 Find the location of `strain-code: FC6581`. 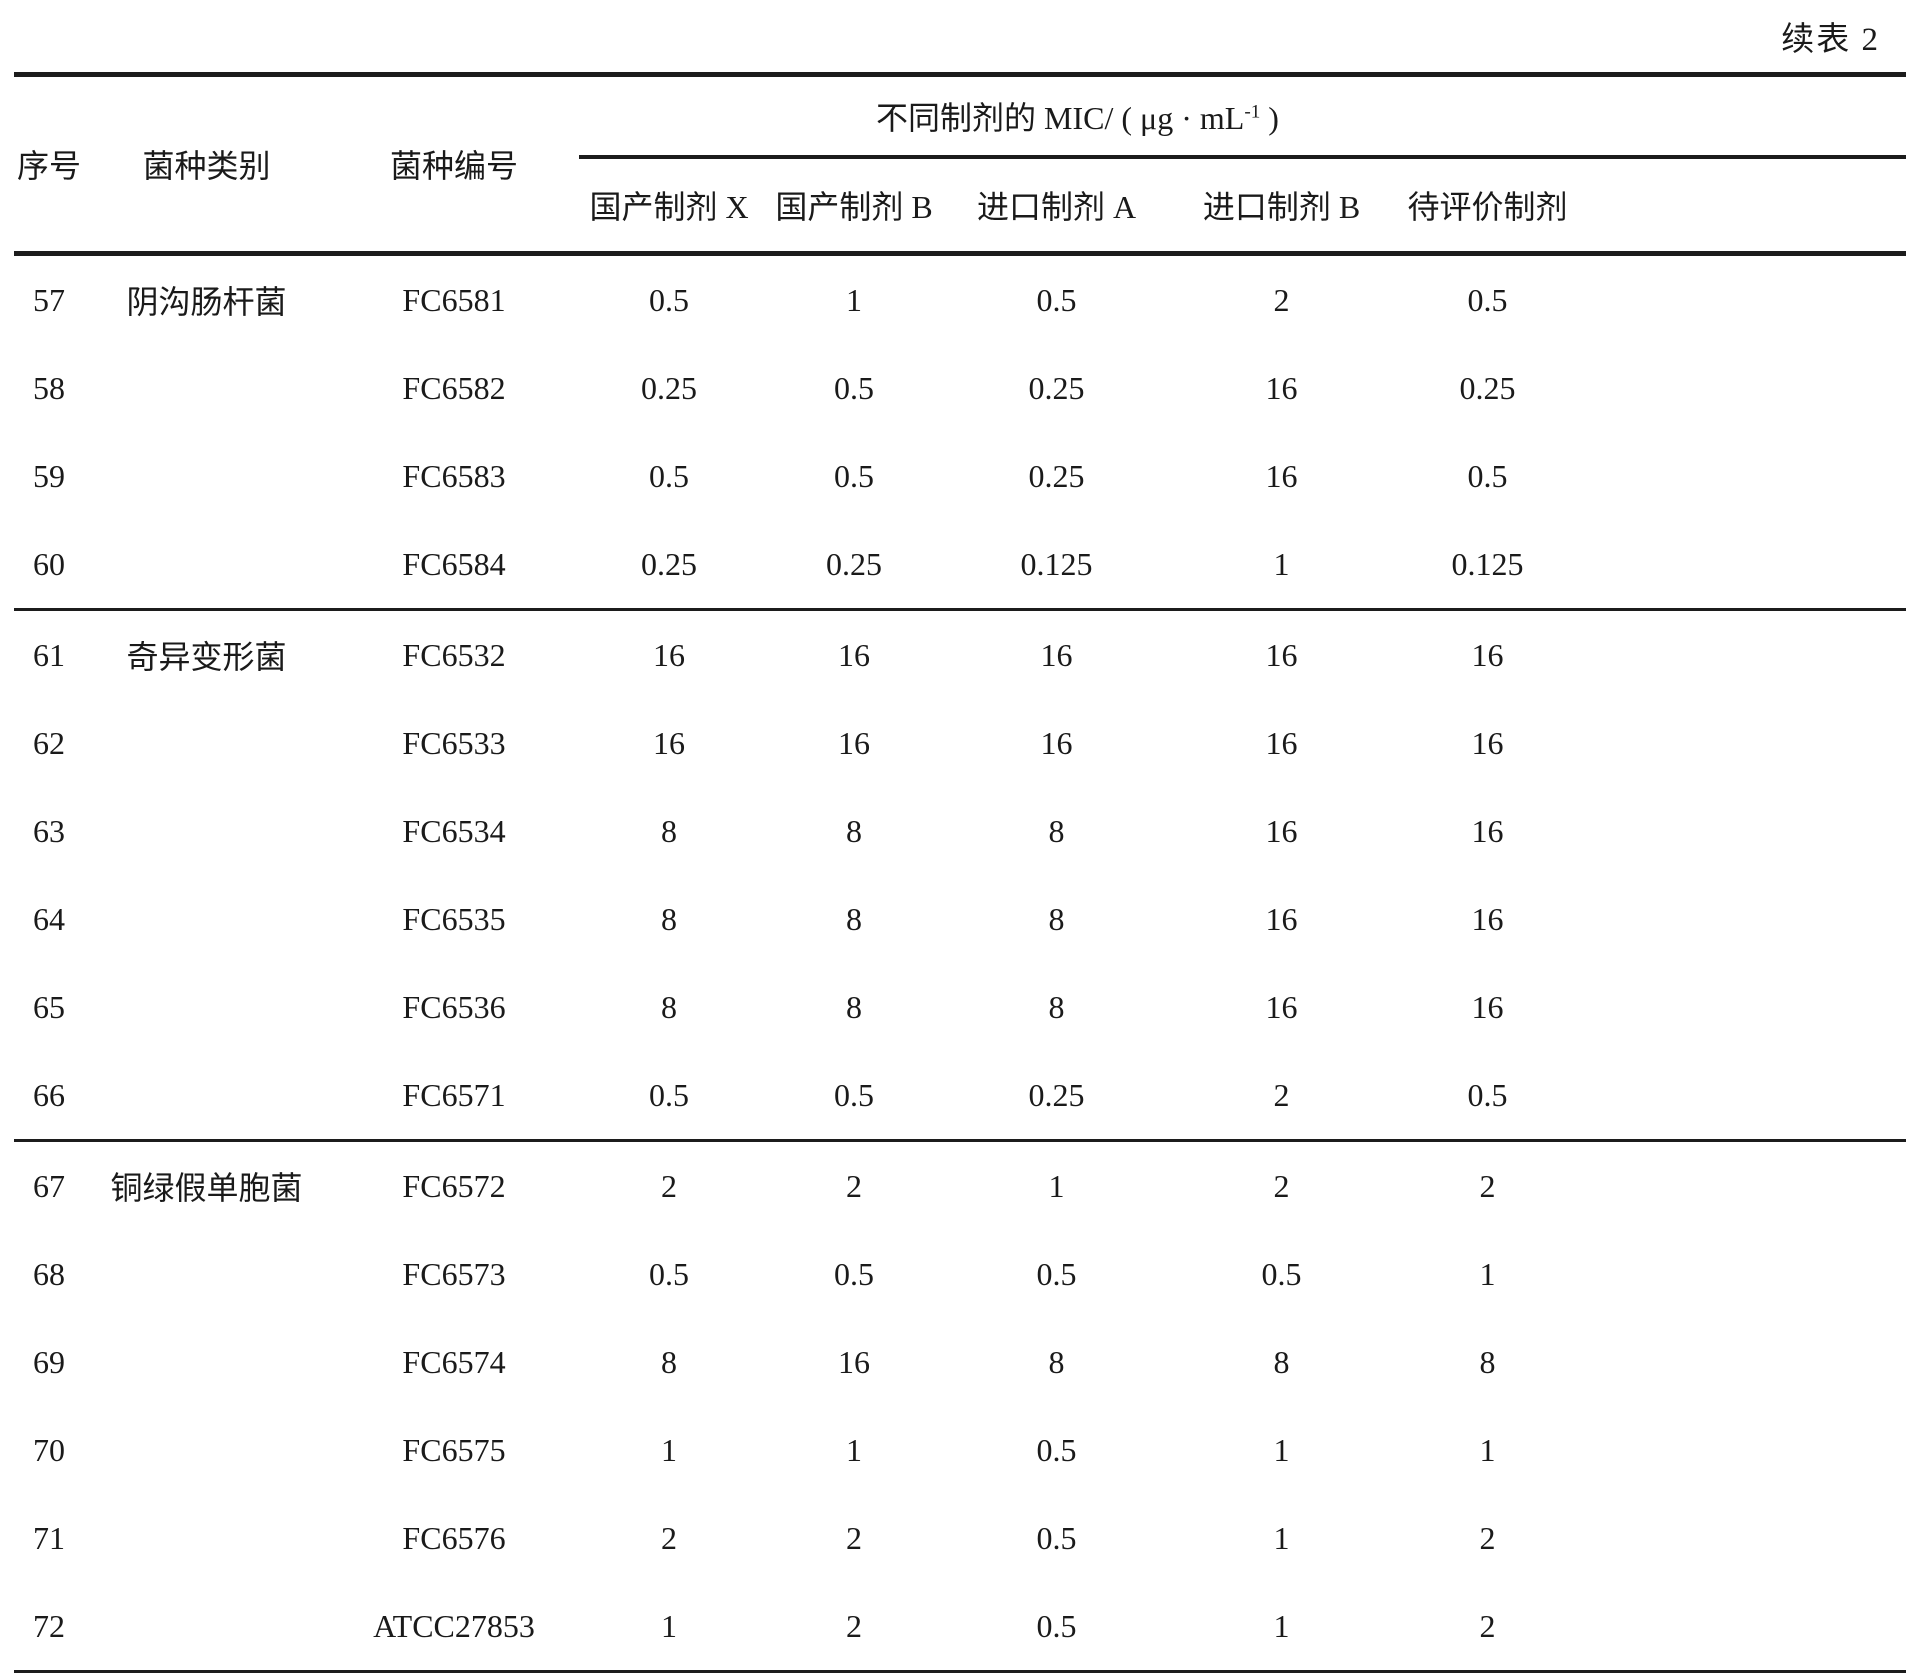

strain-code: FC6581 is located at coordinates (454, 299).